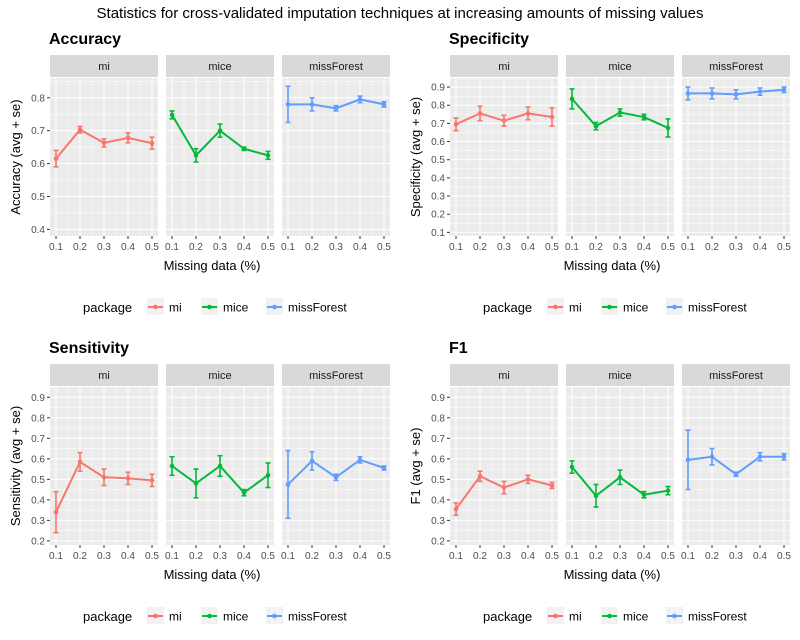 Image resolution: width=800 pixels, height=640 pixels. Describe the element at coordinates (438, 459) in the screenshot. I see `y-tick-label: 0.6` at that location.